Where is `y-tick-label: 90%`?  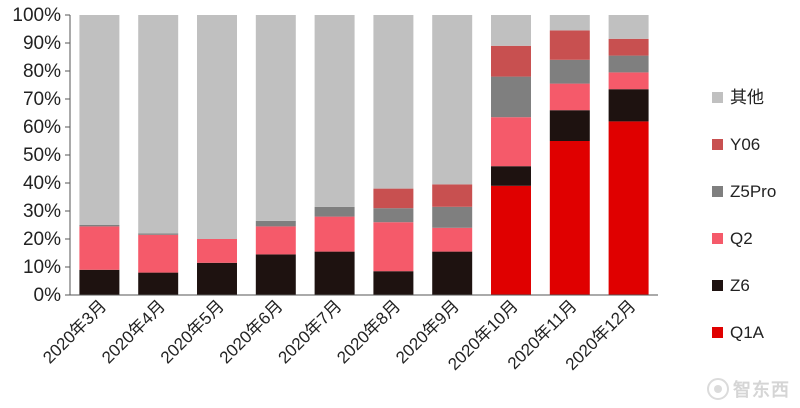
y-tick-label: 90% is located at coordinates (42, 43).